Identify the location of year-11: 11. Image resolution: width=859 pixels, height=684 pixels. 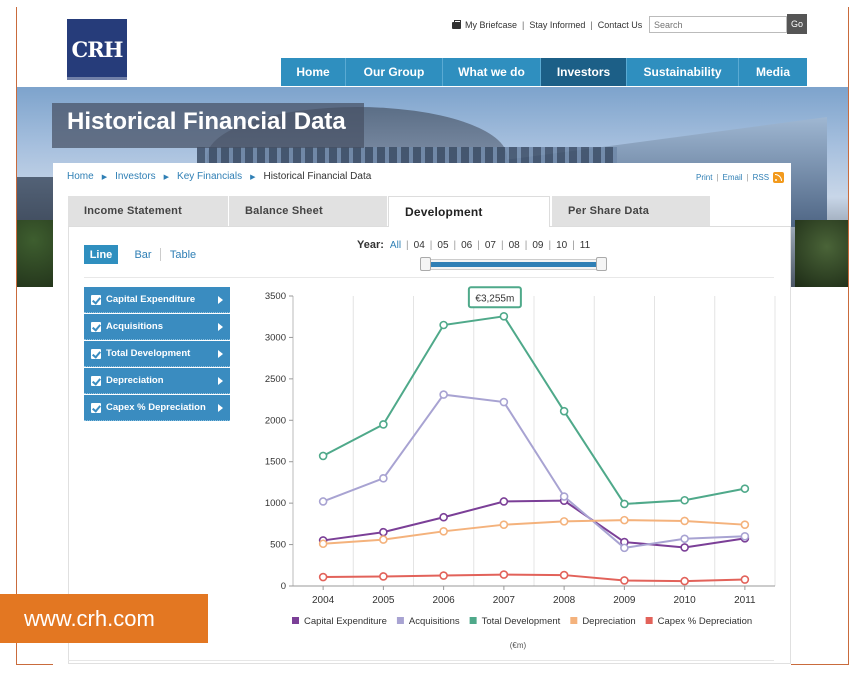
(585, 245).